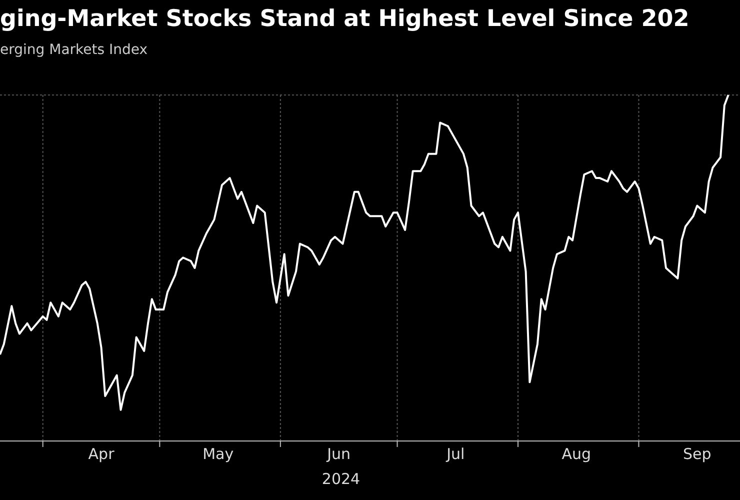 Image resolution: width=740 pixels, height=500 pixels. Describe the element at coordinates (102, 454) in the screenshot. I see `x-tick-label: Apr` at that location.